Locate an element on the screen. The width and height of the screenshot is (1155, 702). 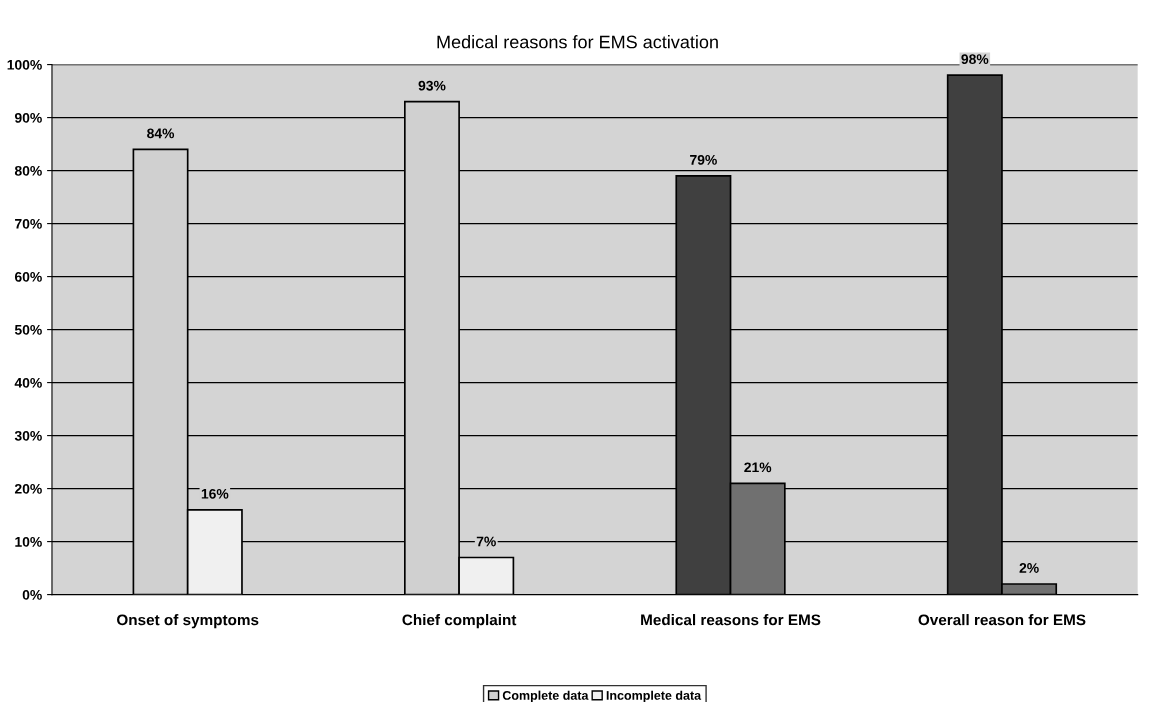
y-tick-label: 40% is located at coordinates (28, 382).